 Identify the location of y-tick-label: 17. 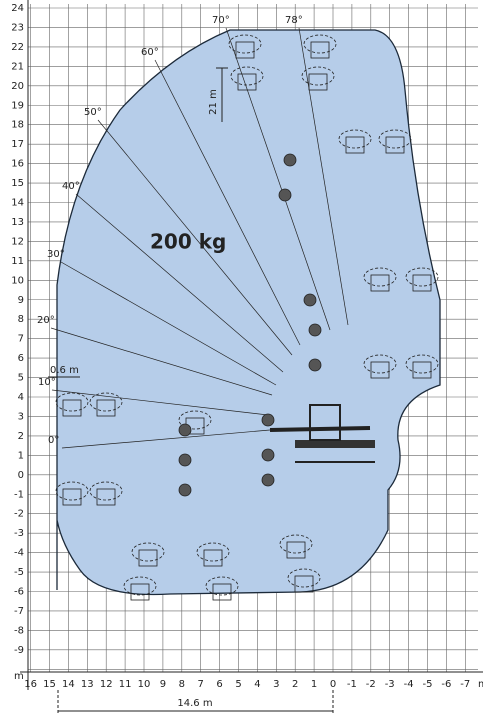
(17, 144).